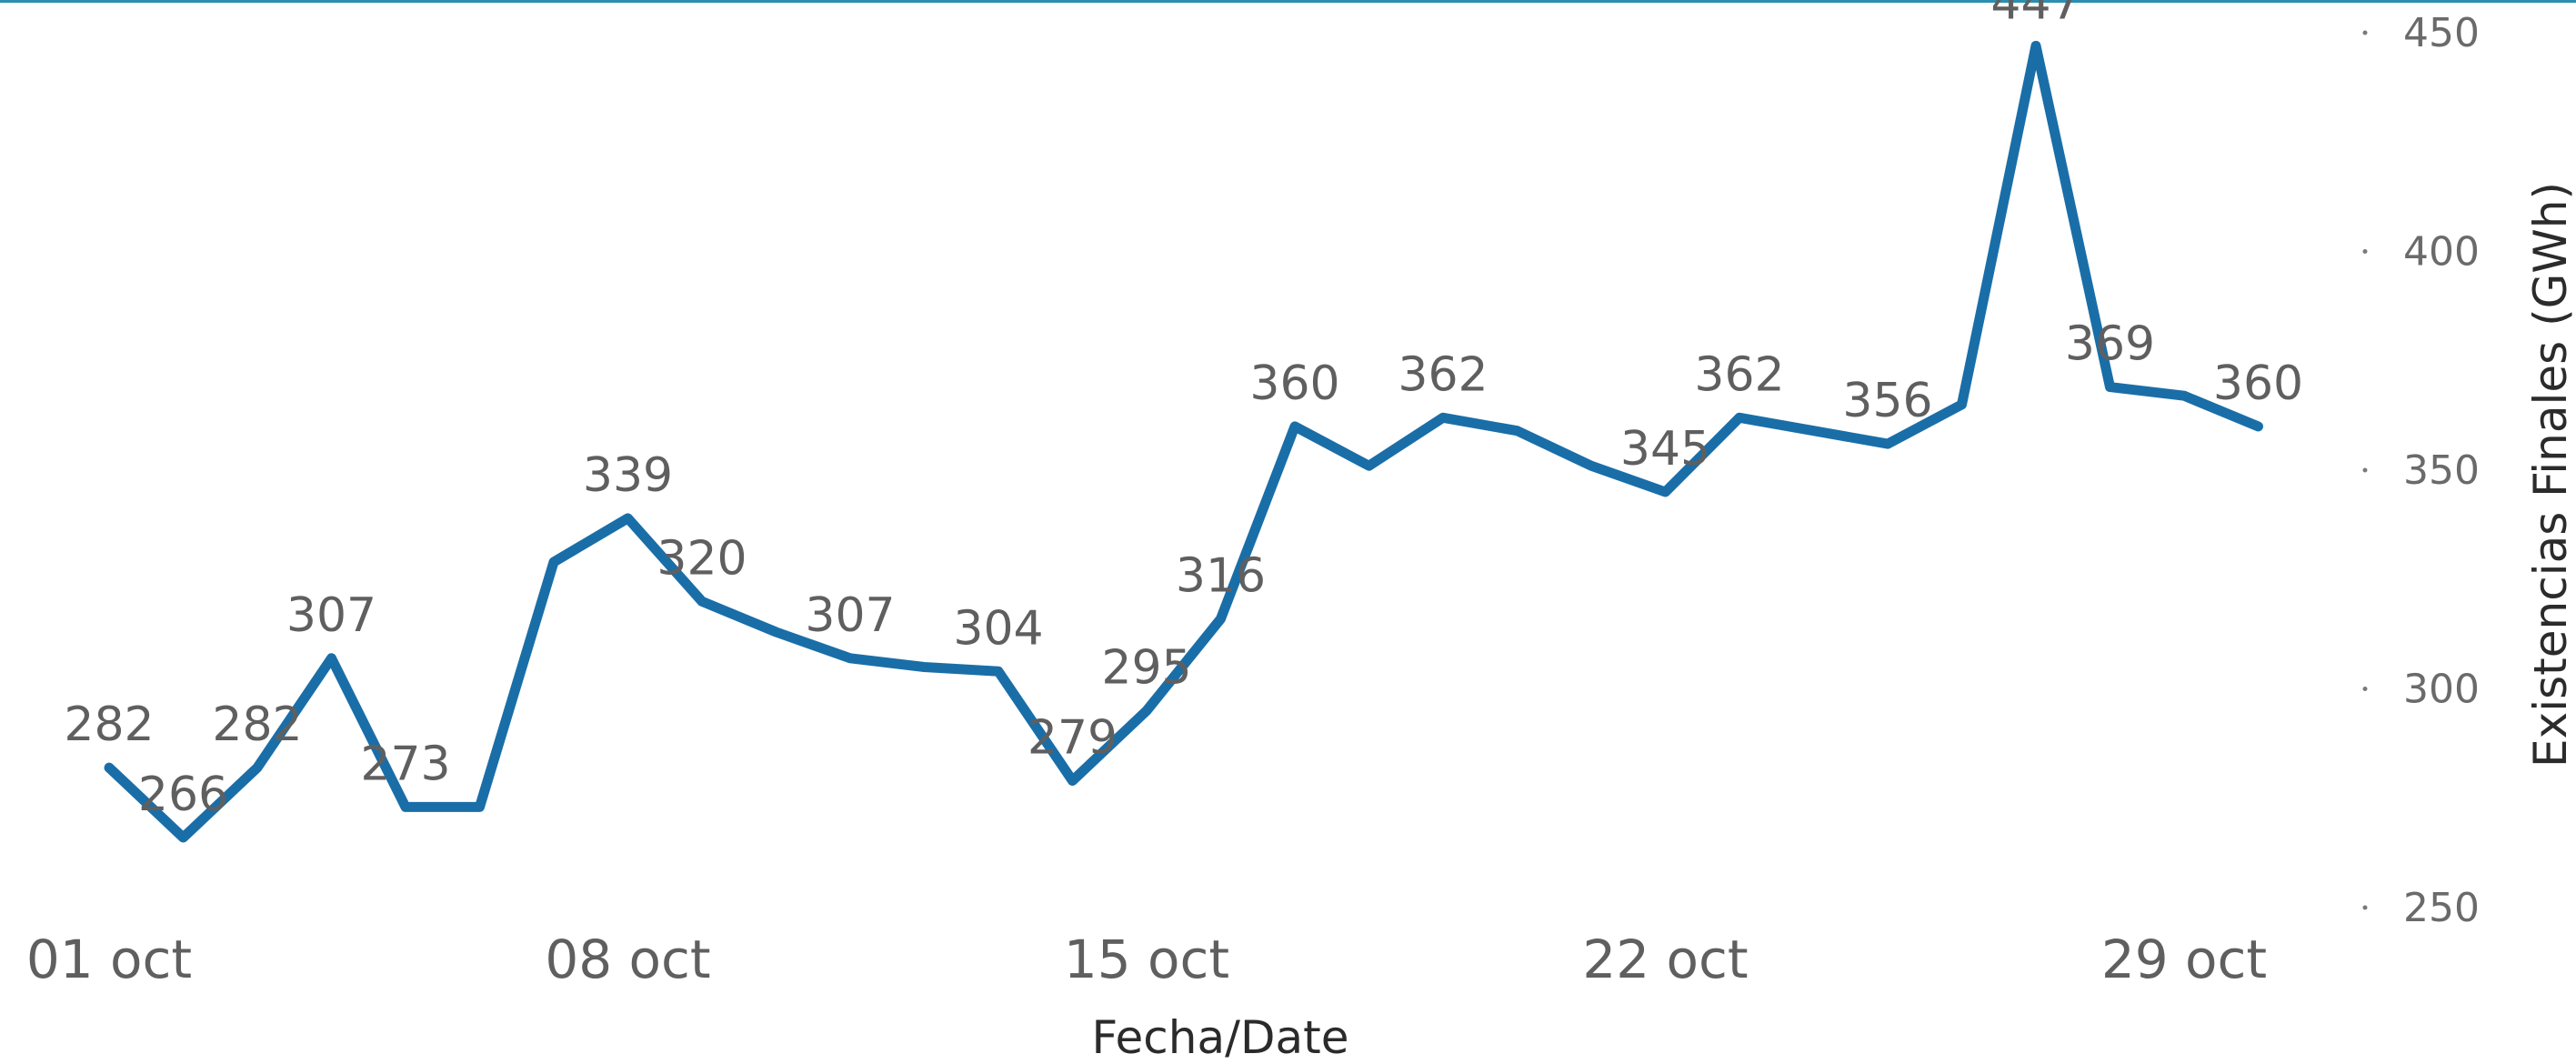 This screenshot has height=1064, width=2576. What do you see at coordinates (1887, 401) in the screenshot?
I see `data-label: 356` at bounding box center [1887, 401].